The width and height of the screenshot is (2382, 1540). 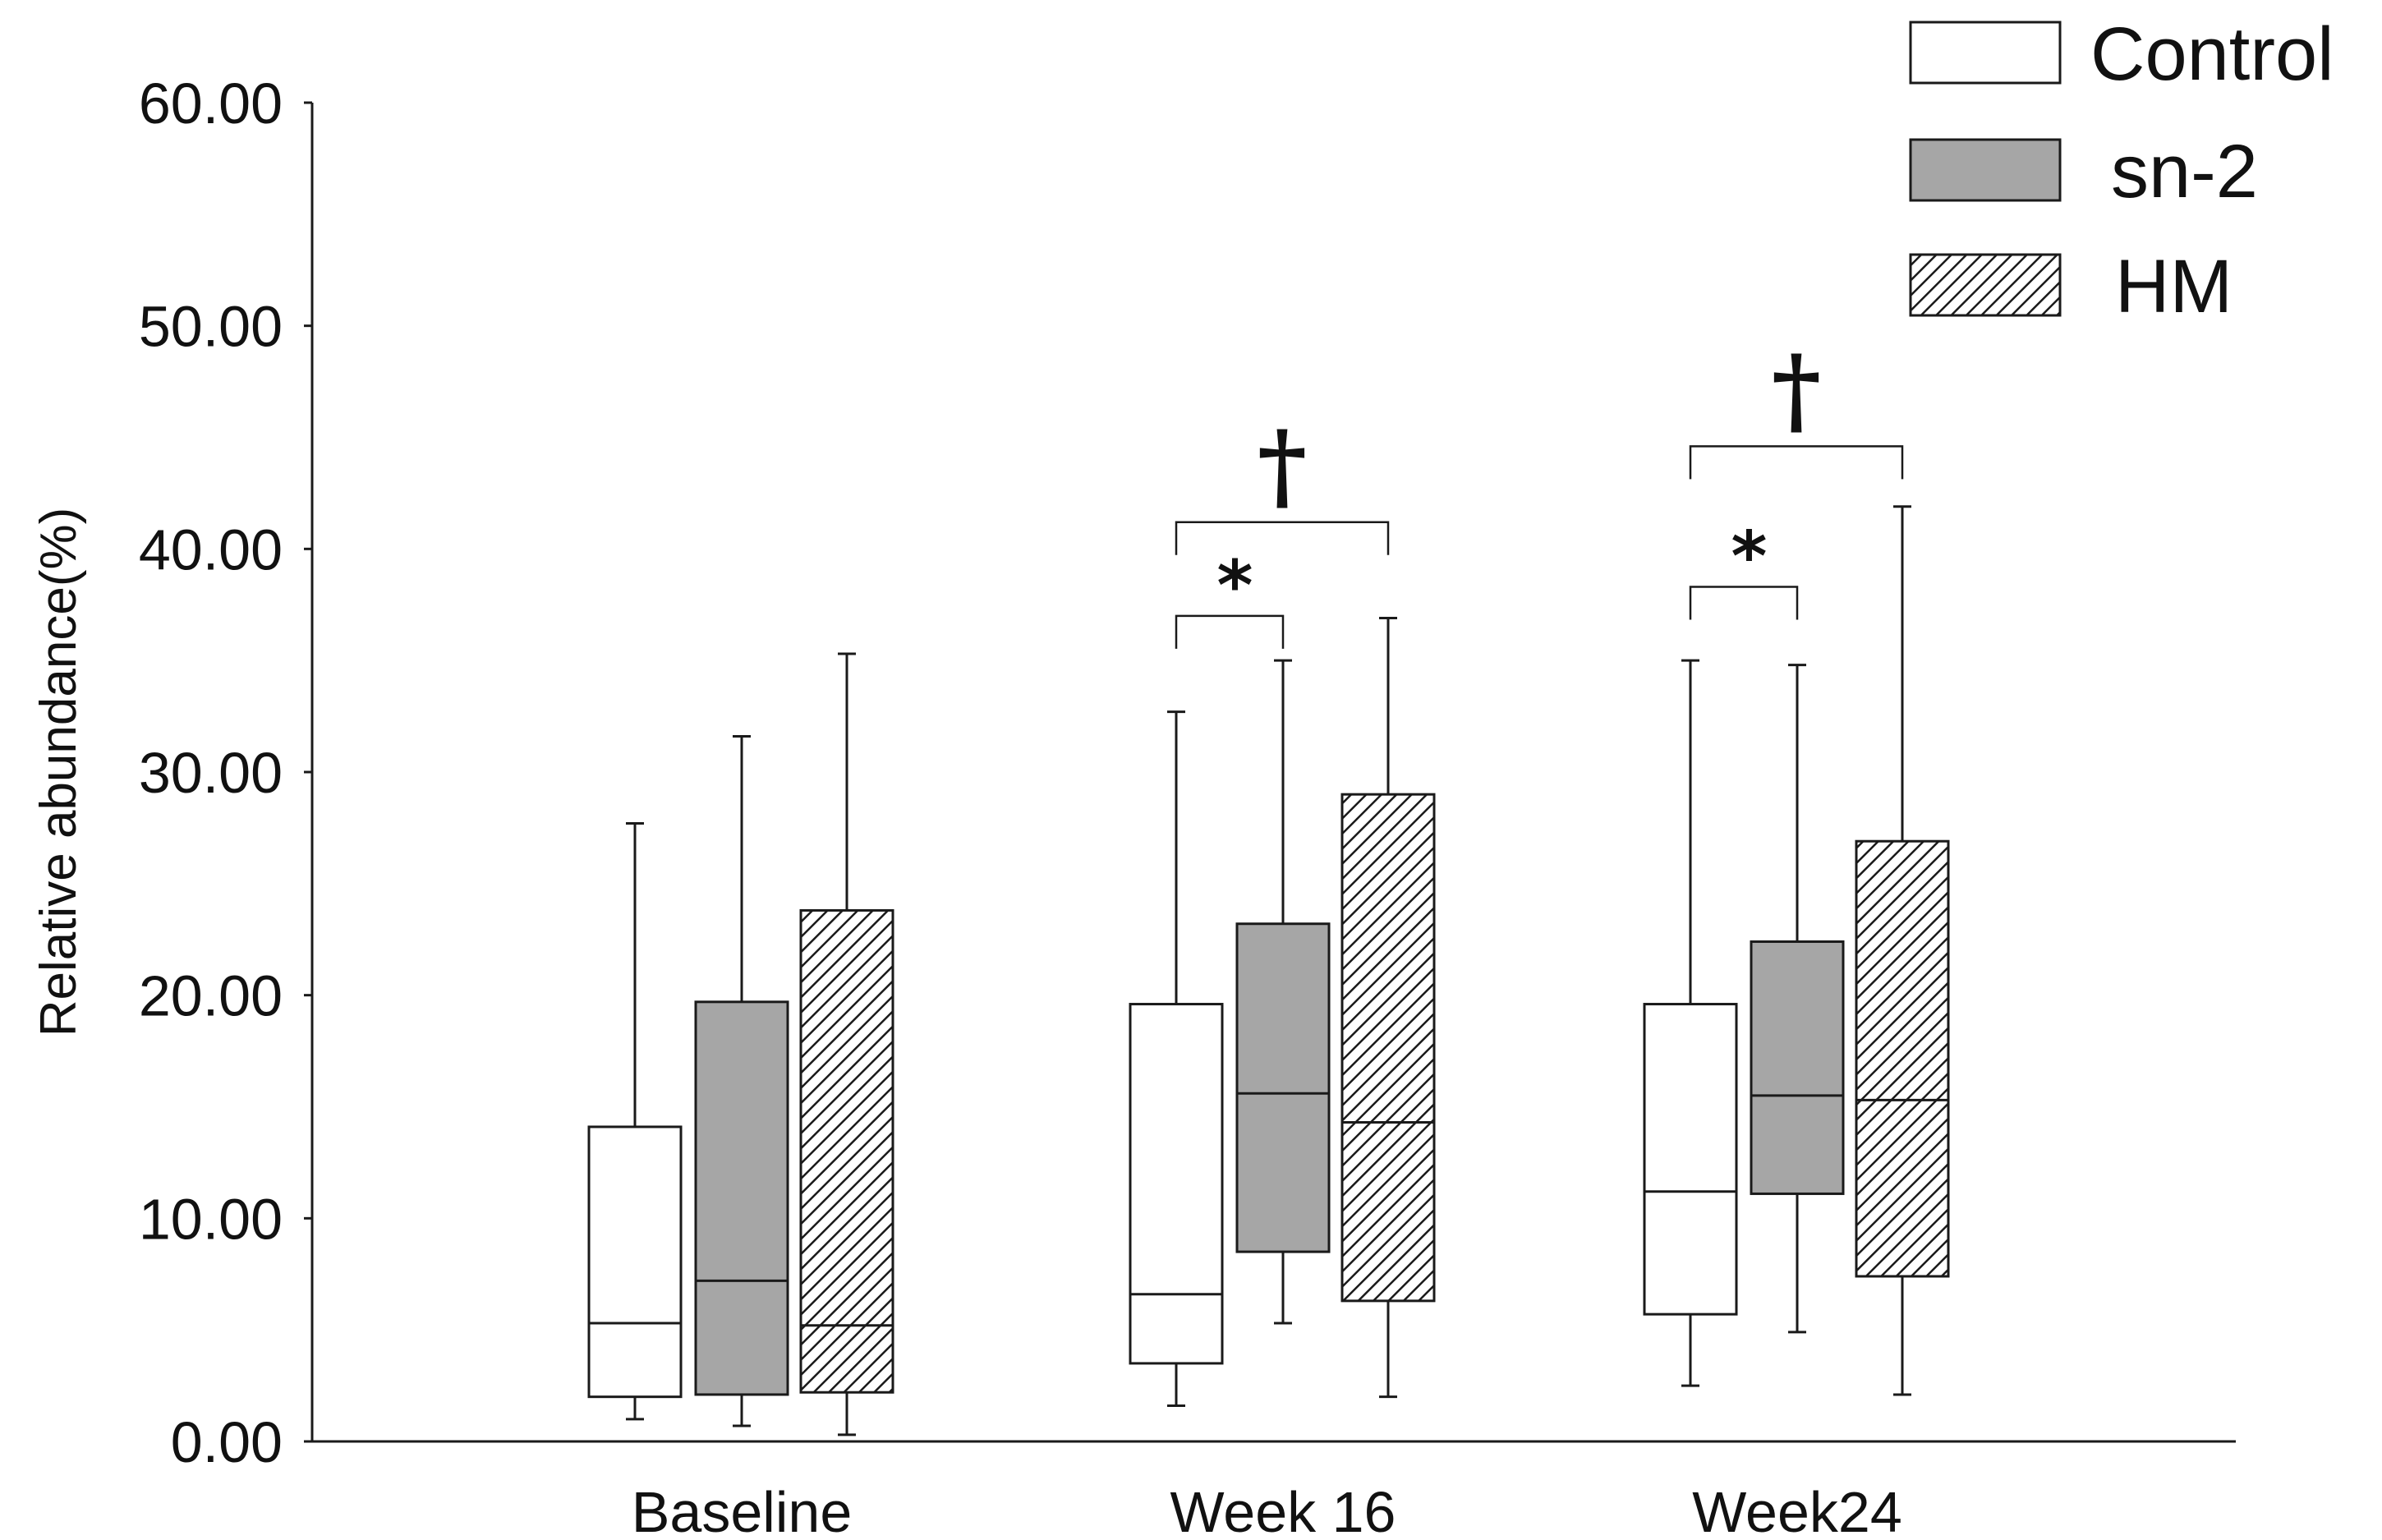 I want to click on y-axis-title: Relative abundance(%), so click(x=58, y=772).